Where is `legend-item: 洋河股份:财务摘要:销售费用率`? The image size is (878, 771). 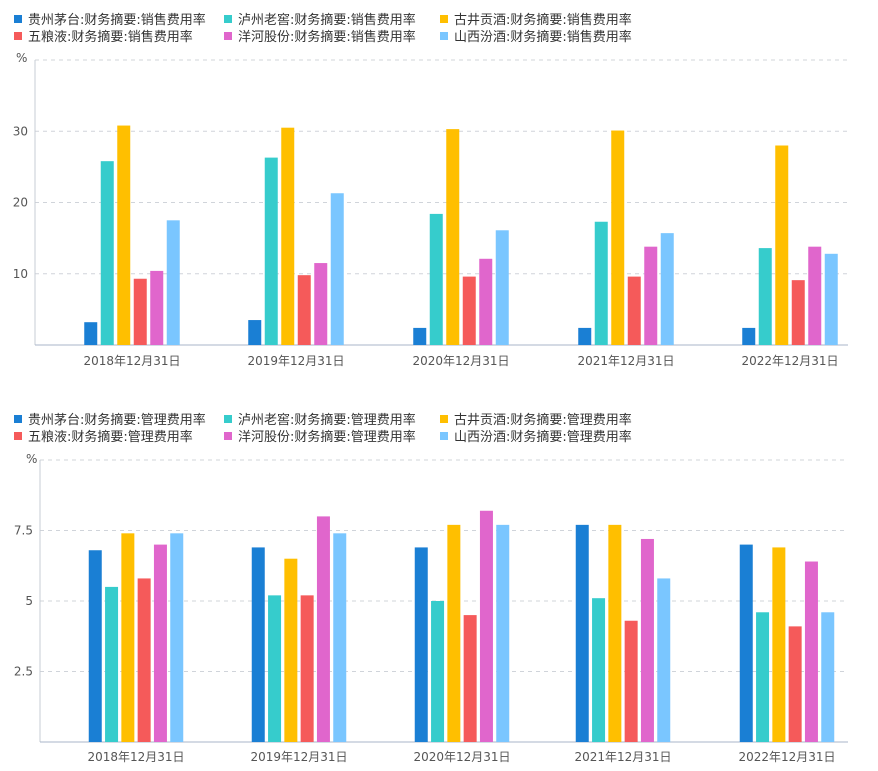
legend-item: 洋河股份:财务摘要:销售费用率 is located at coordinates (320, 37).